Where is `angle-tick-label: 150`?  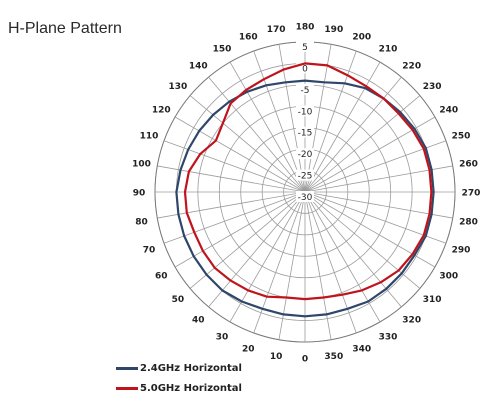
angle-tick-label: 150 is located at coordinates (222, 50).